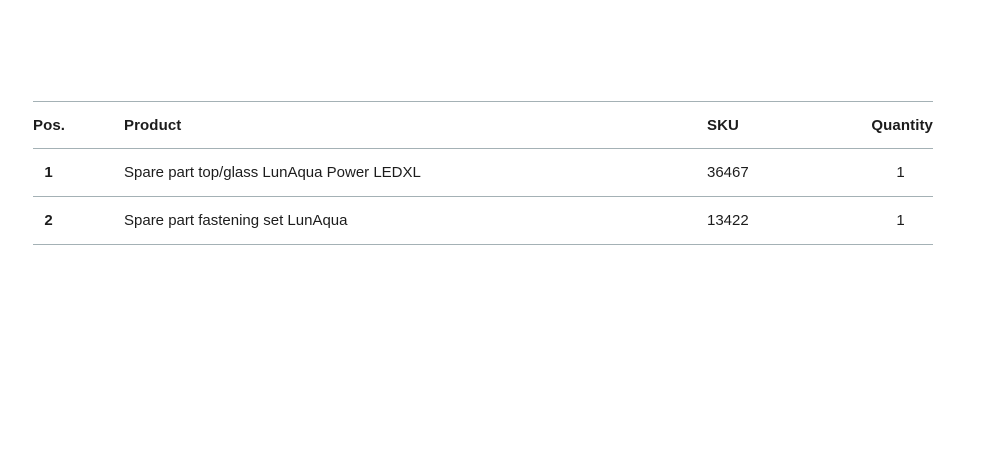 The width and height of the screenshot is (990, 461). Describe the element at coordinates (153, 125) in the screenshot. I see `col-header-product: Product` at that location.